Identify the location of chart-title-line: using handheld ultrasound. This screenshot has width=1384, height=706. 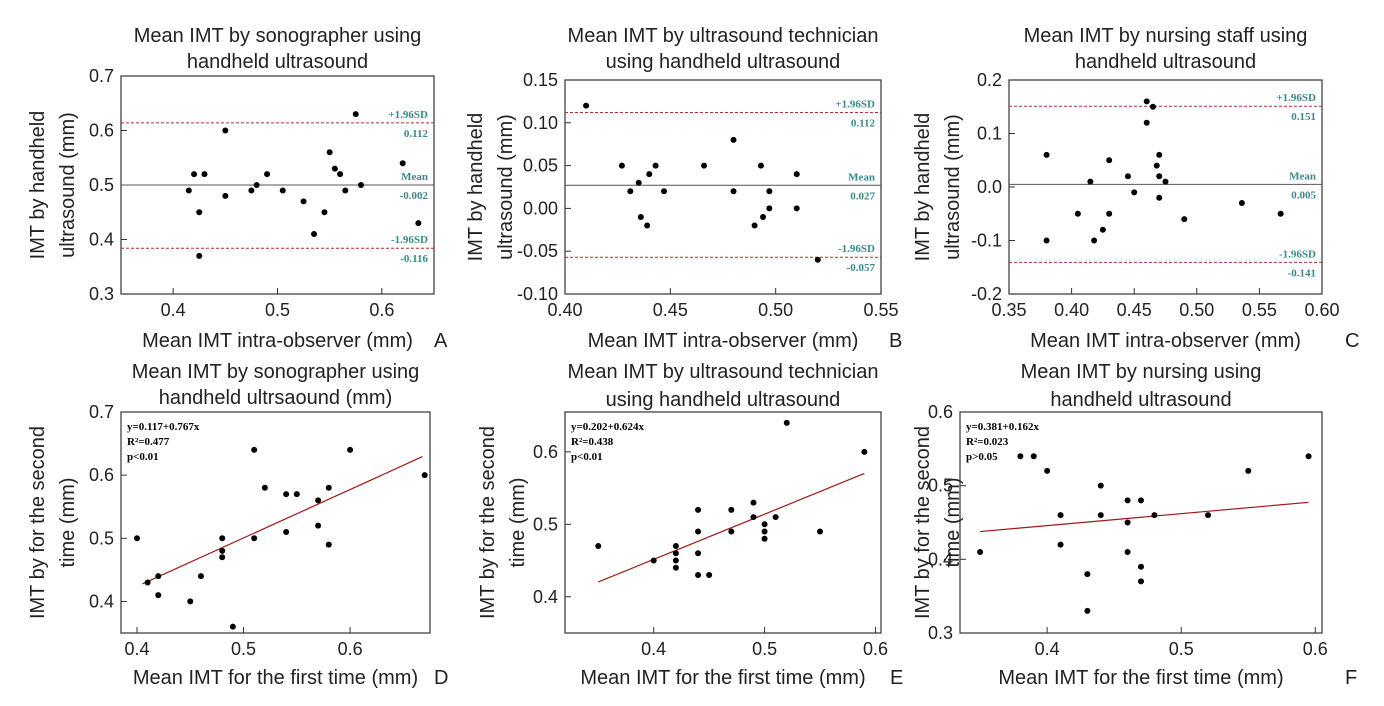
(723, 62).